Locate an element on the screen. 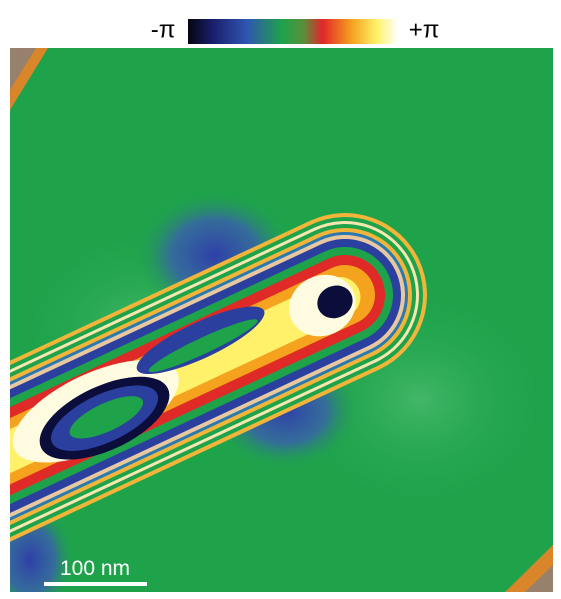 Image resolution: width=561 pixels, height=599 pixels. scale-bar-label: 100 nm is located at coordinates (95, 568).